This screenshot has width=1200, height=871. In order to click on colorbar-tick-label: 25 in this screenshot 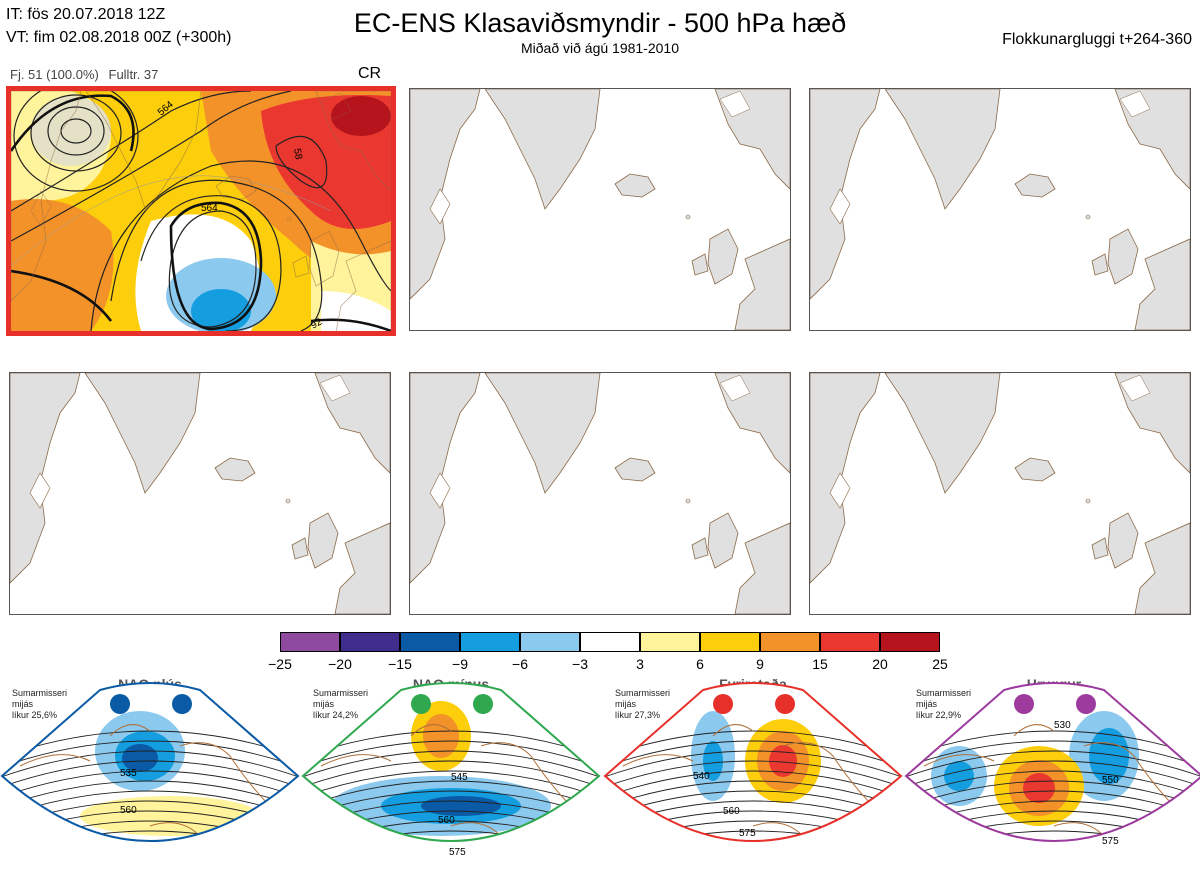, I will do `click(940, 664)`.